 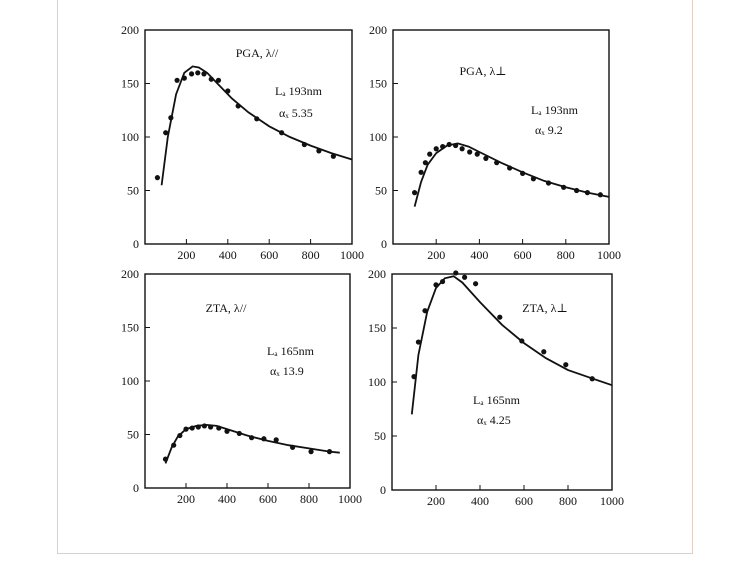 I want to click on chart-title: ZTA, λ⊥, so click(x=544, y=308).